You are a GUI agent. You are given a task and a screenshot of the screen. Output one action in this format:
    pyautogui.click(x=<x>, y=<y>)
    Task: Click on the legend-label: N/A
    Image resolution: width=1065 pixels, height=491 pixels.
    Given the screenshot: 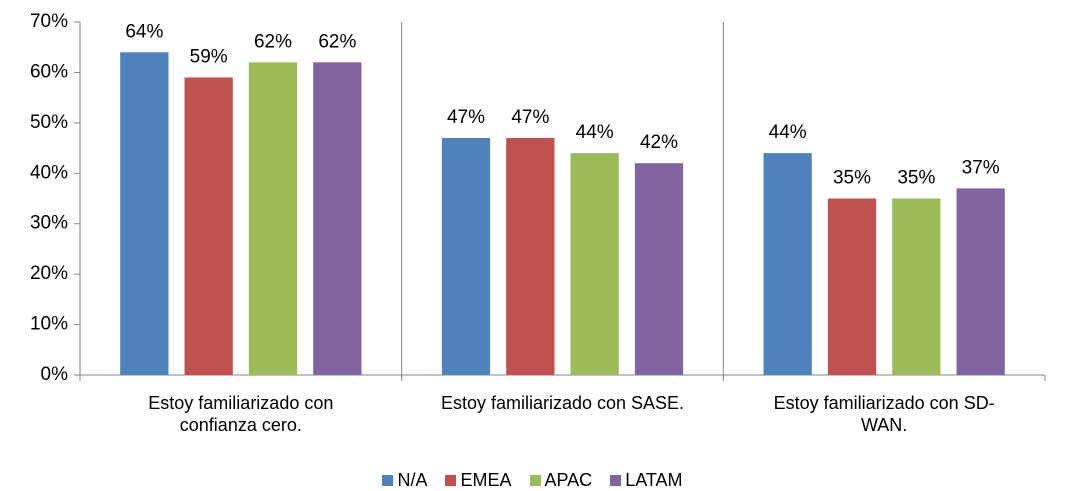 What is the action you would take?
    pyautogui.click(x=412, y=480)
    